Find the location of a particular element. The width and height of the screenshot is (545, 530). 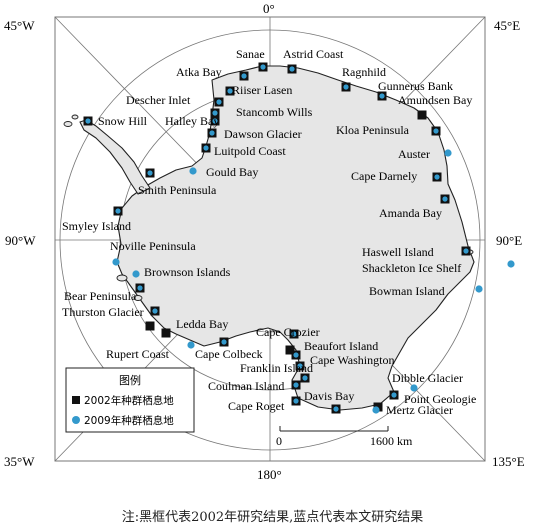

legend-title: 图例 is located at coordinates (130, 380).